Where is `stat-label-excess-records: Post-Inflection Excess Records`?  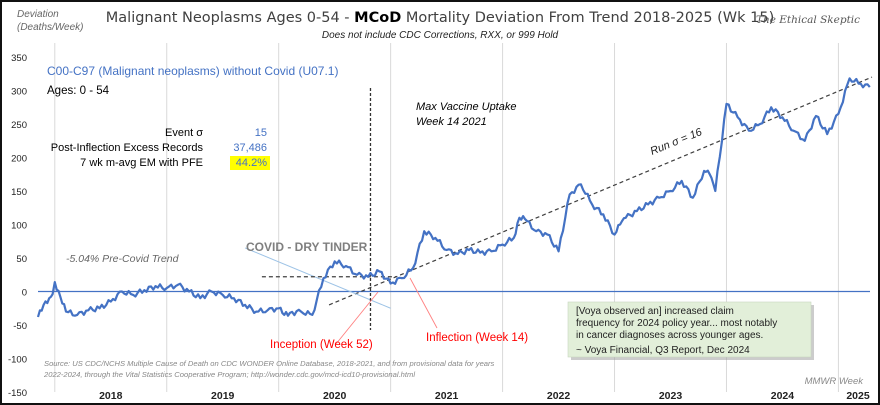
stat-label-excess-records: Post-Inflection Excess Records is located at coordinates (127, 148).